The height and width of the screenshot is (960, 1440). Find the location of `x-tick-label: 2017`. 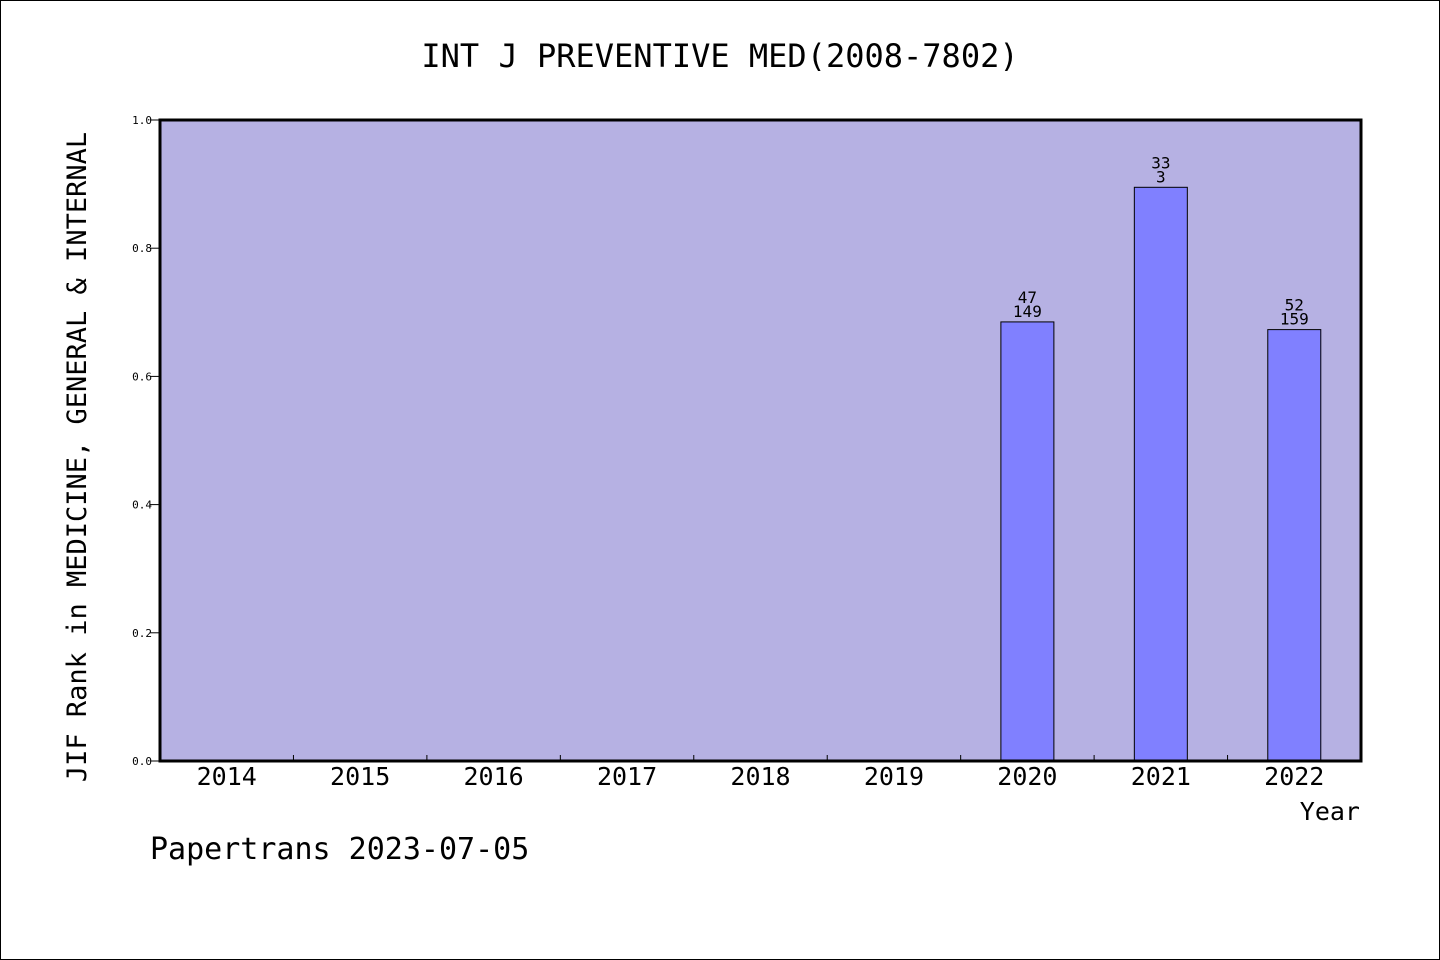

x-tick-label: 2017 is located at coordinates (627, 776).